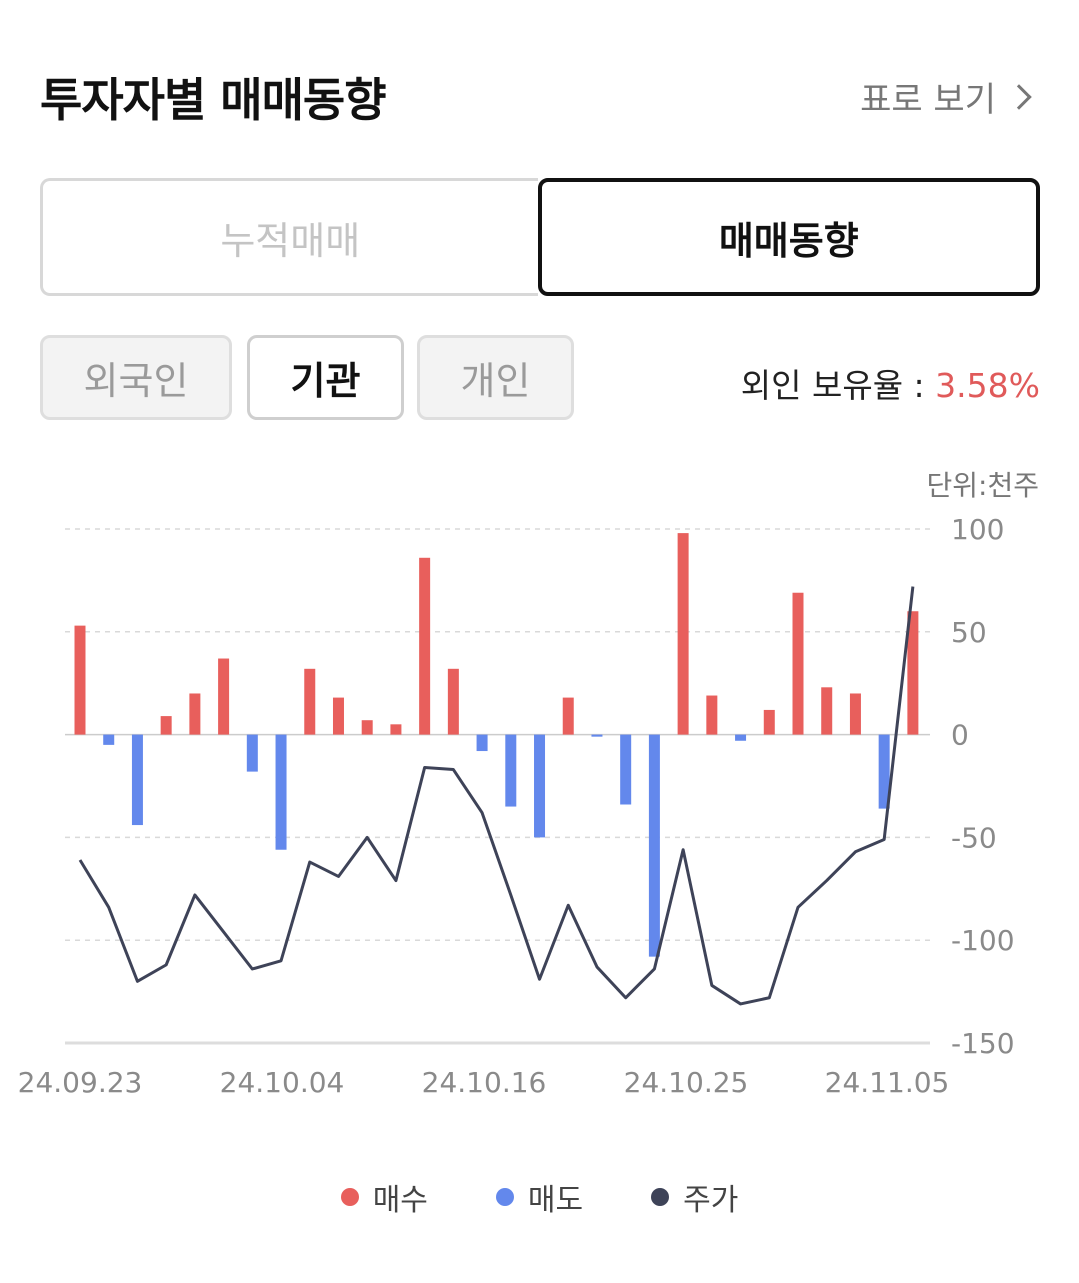  Describe the element at coordinates (711, 1200) in the screenshot. I see `legend-price-label: 주가` at that location.